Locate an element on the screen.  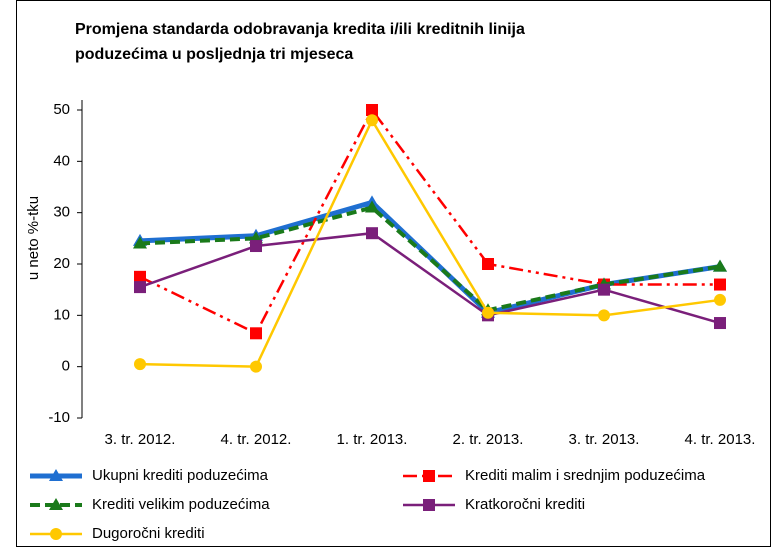
x-tick-label: 3. tr. 2013. is located at coordinates (604, 439).